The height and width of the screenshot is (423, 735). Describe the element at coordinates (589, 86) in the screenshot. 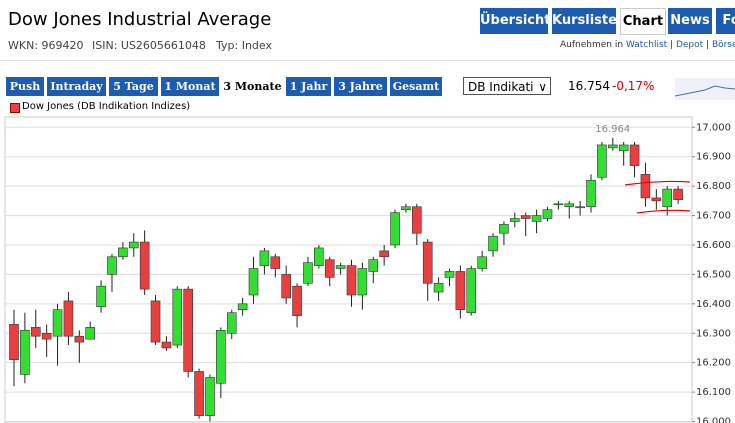

I see `price: 16.754` at that location.